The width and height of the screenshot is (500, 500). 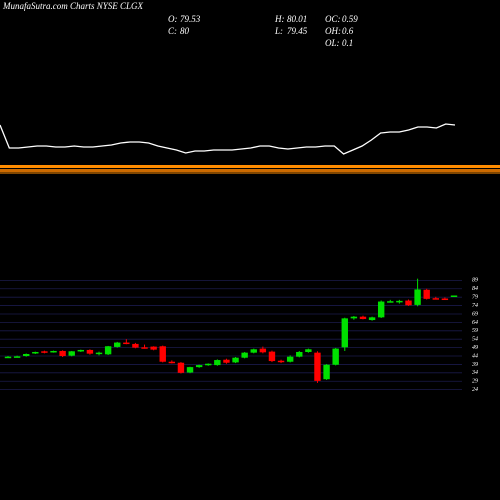 I want to click on y-tick-label: 79, so click(x=475, y=298).